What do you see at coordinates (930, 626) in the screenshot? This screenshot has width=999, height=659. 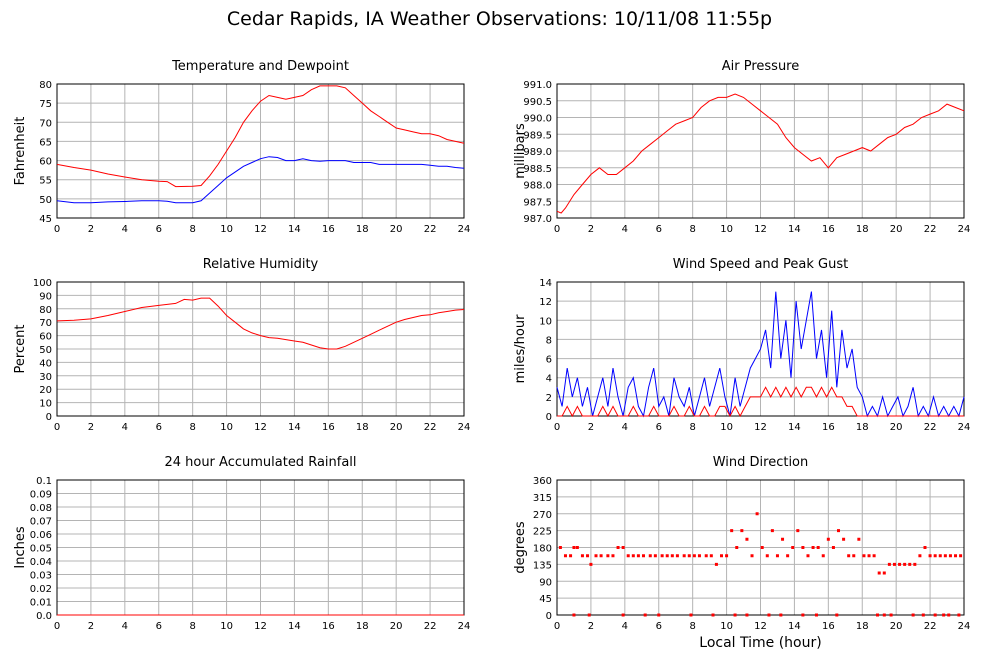 I see `x-tick-label: 22` at bounding box center [930, 626].